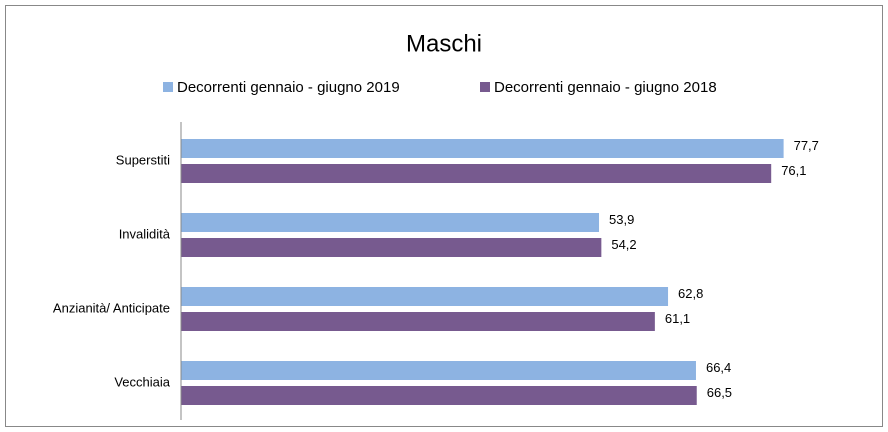  Describe the element at coordinates (143, 159) in the screenshot. I see `y-tick-label: Superstiti` at that location.